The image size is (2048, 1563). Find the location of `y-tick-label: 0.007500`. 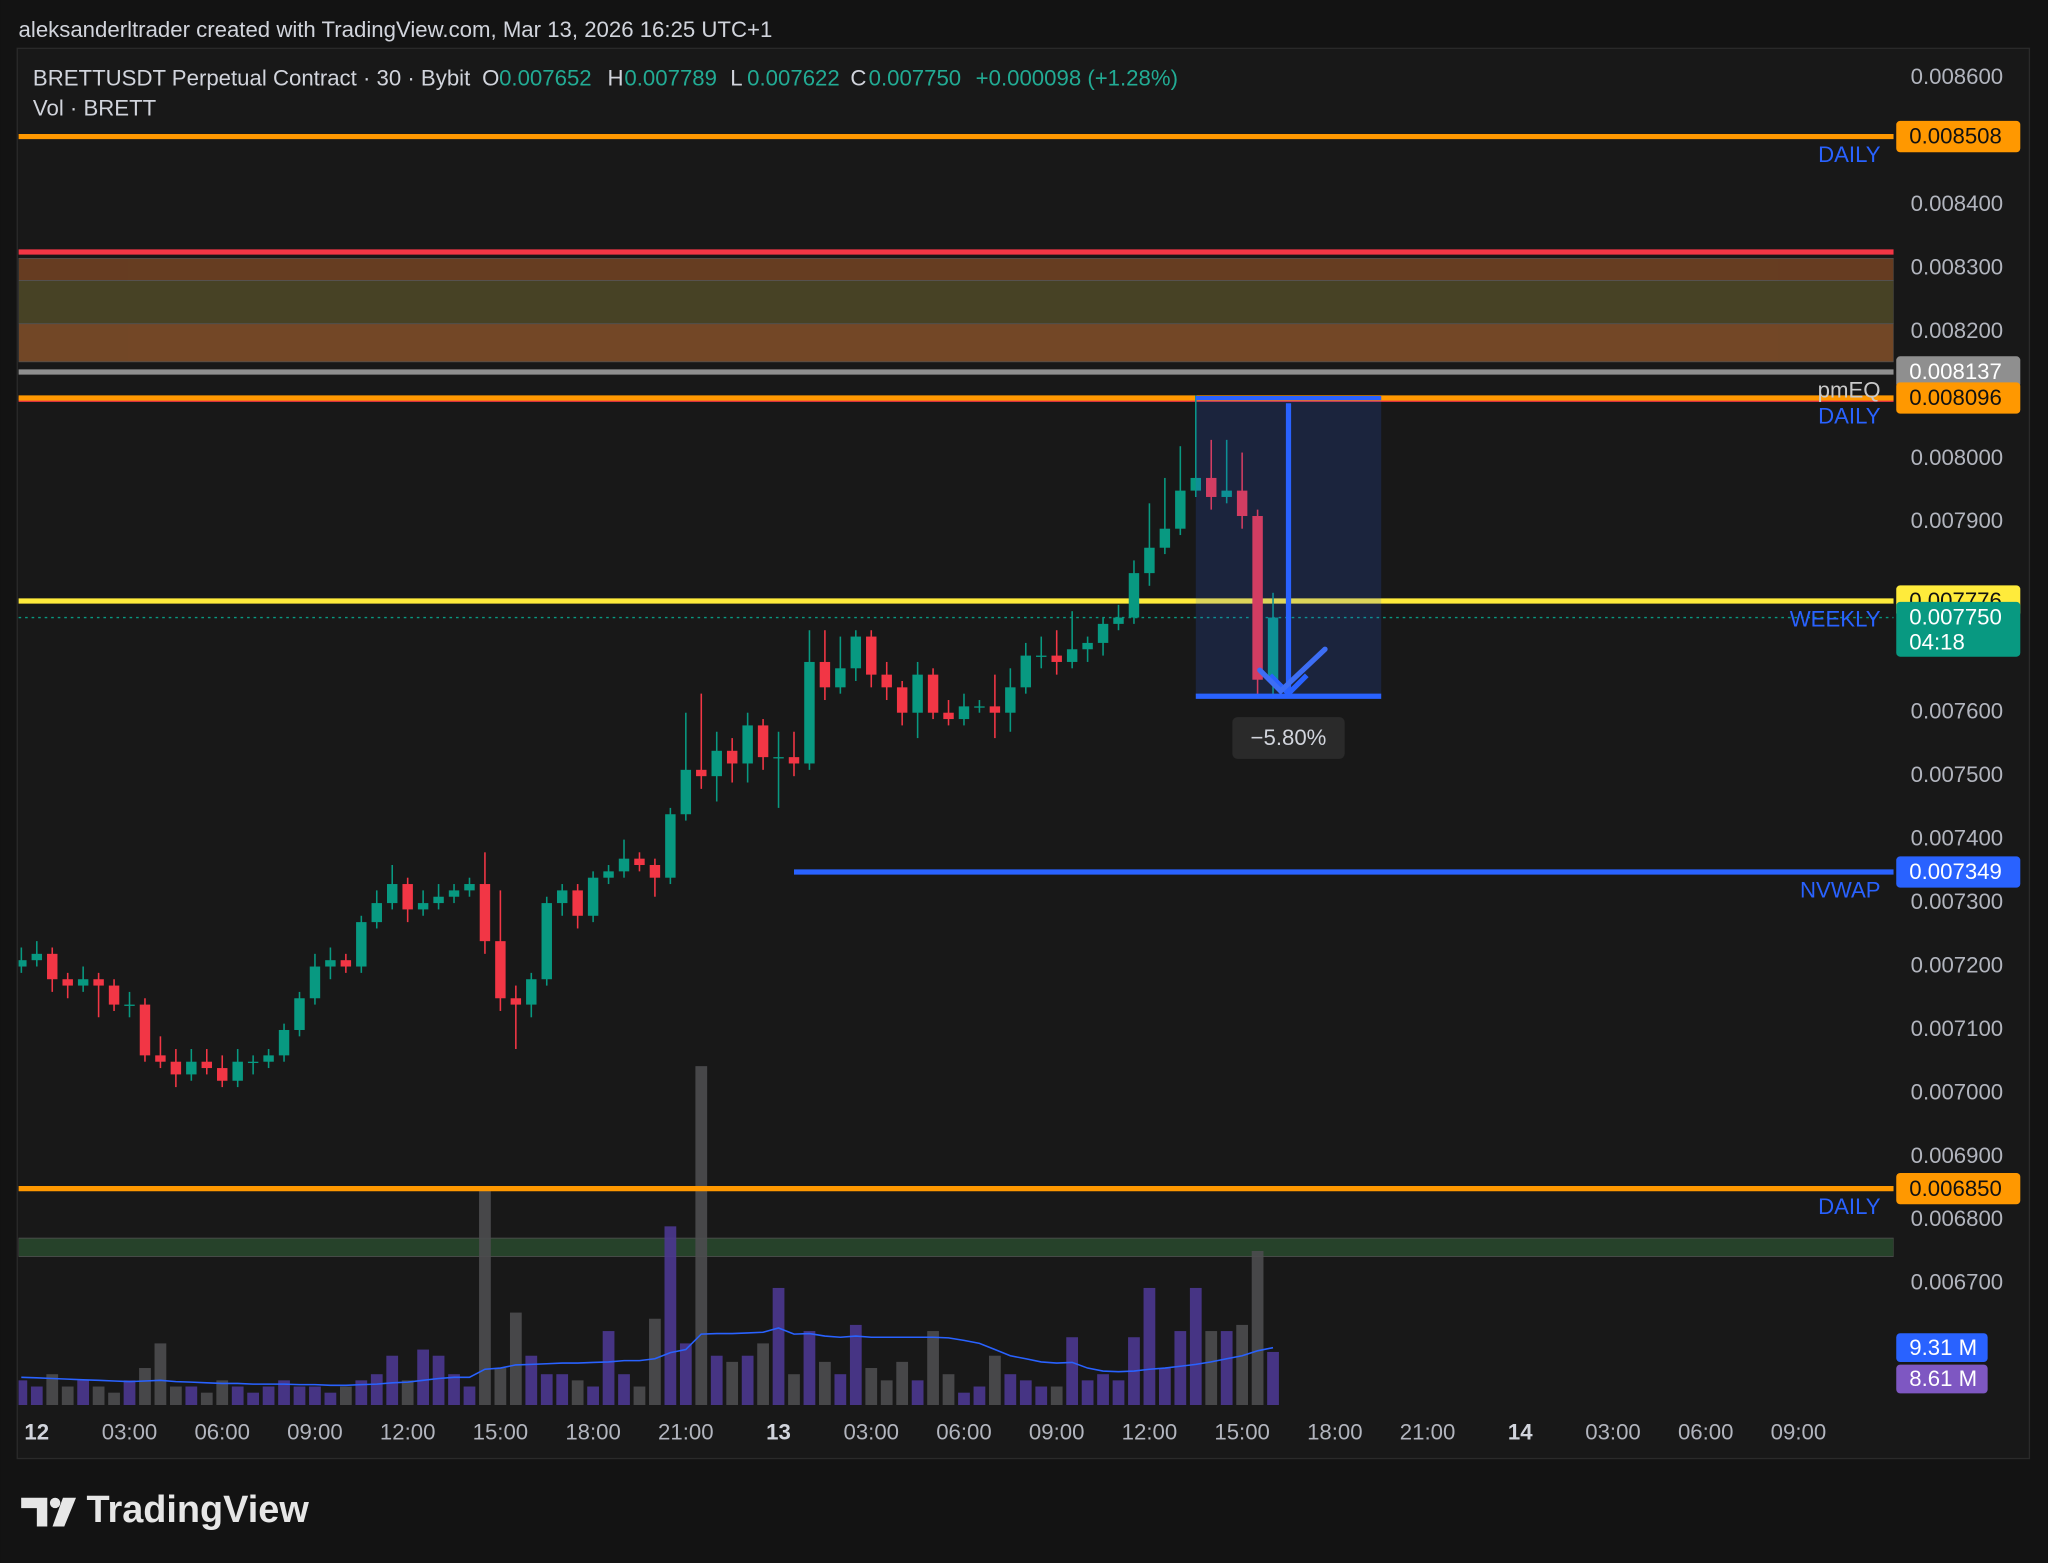

y-tick-label: 0.007500 is located at coordinates (1957, 774).